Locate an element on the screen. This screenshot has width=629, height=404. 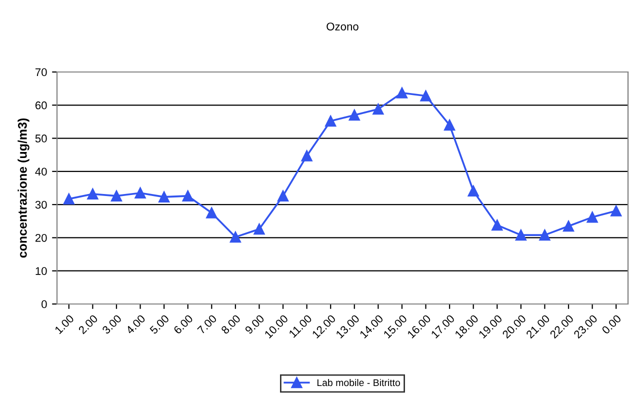
y-axis-title: concentrazione (ug/m3) is located at coordinates (24, 188).